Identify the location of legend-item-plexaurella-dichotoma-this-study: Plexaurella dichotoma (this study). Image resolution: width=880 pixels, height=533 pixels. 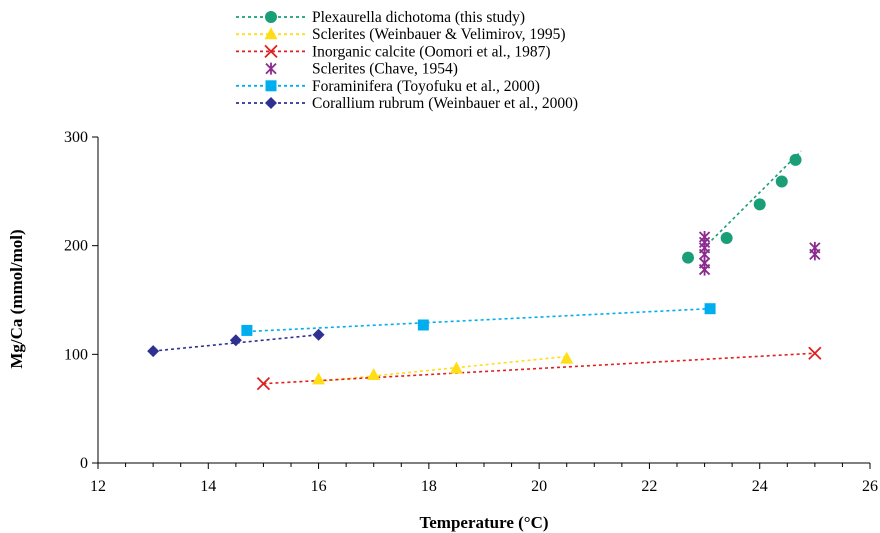
(380, 17).